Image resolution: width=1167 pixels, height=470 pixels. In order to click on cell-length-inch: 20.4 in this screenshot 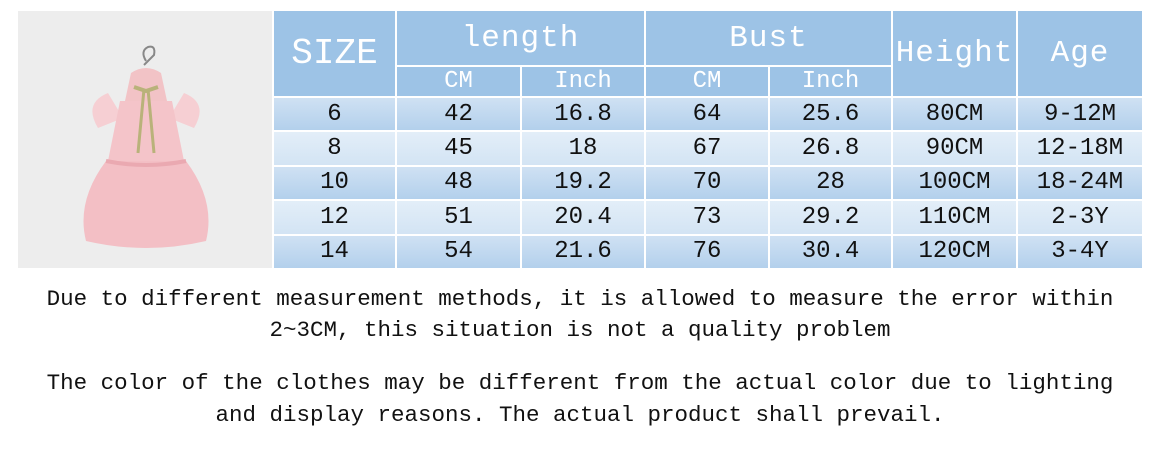, I will do `click(584, 218)`.